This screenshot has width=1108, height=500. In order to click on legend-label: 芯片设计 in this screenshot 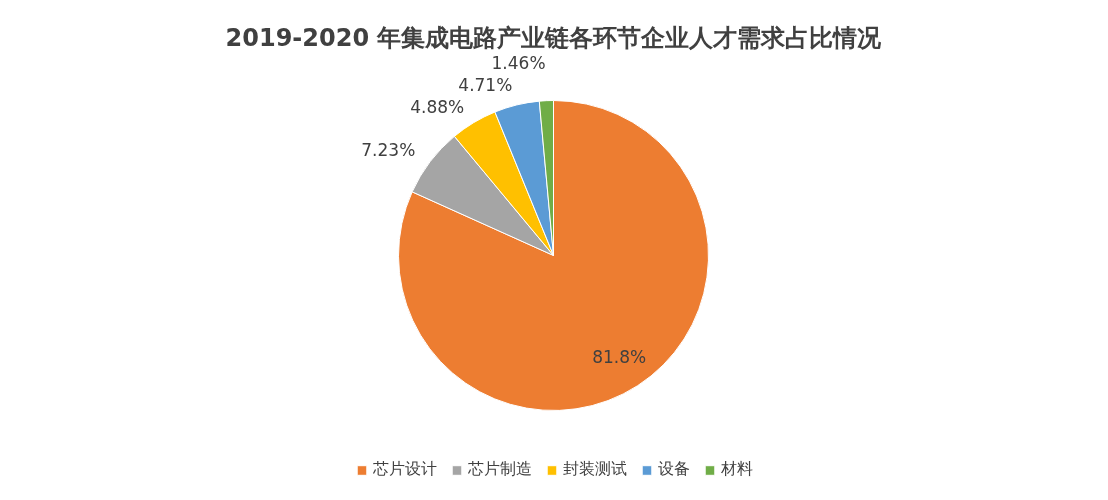, I will do `click(404, 469)`.